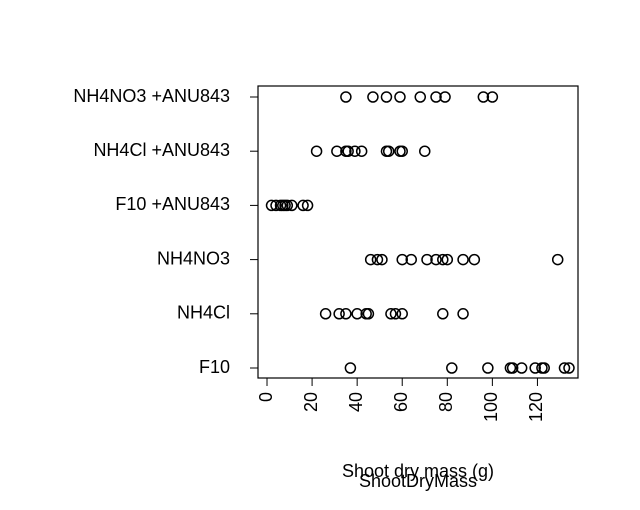  Describe the element at coordinates (151, 96) in the screenshot. I see `y-tick-label: NH4NO3 +ANU843` at that location.